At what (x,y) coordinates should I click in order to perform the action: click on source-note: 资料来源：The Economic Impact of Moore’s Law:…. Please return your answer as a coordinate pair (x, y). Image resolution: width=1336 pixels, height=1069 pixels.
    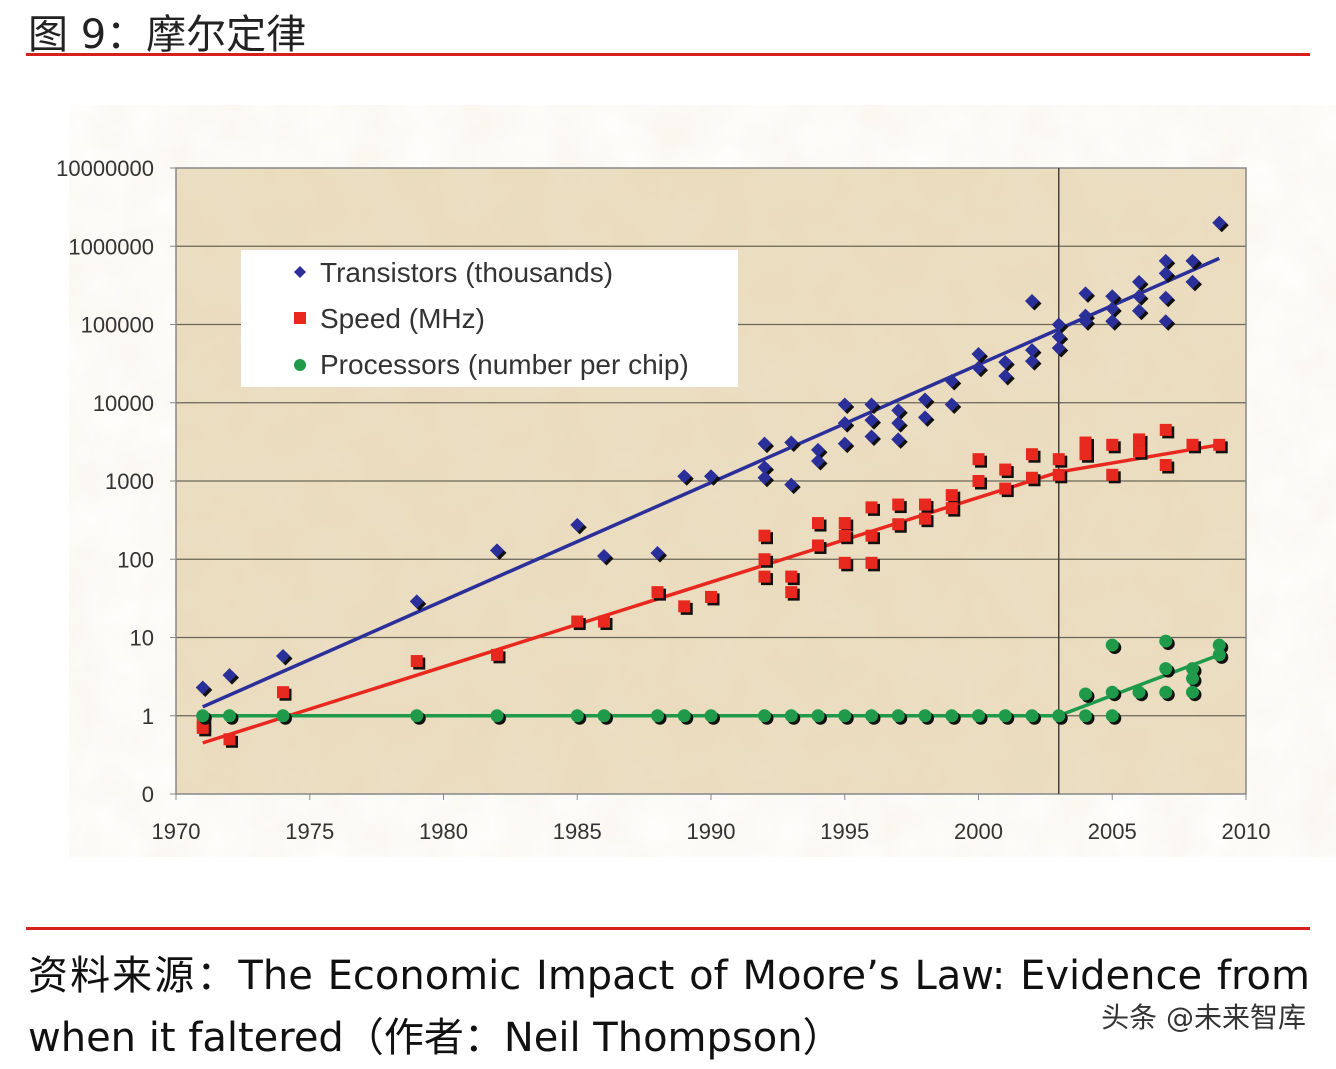
    Looking at the image, I should click on (669, 1007).